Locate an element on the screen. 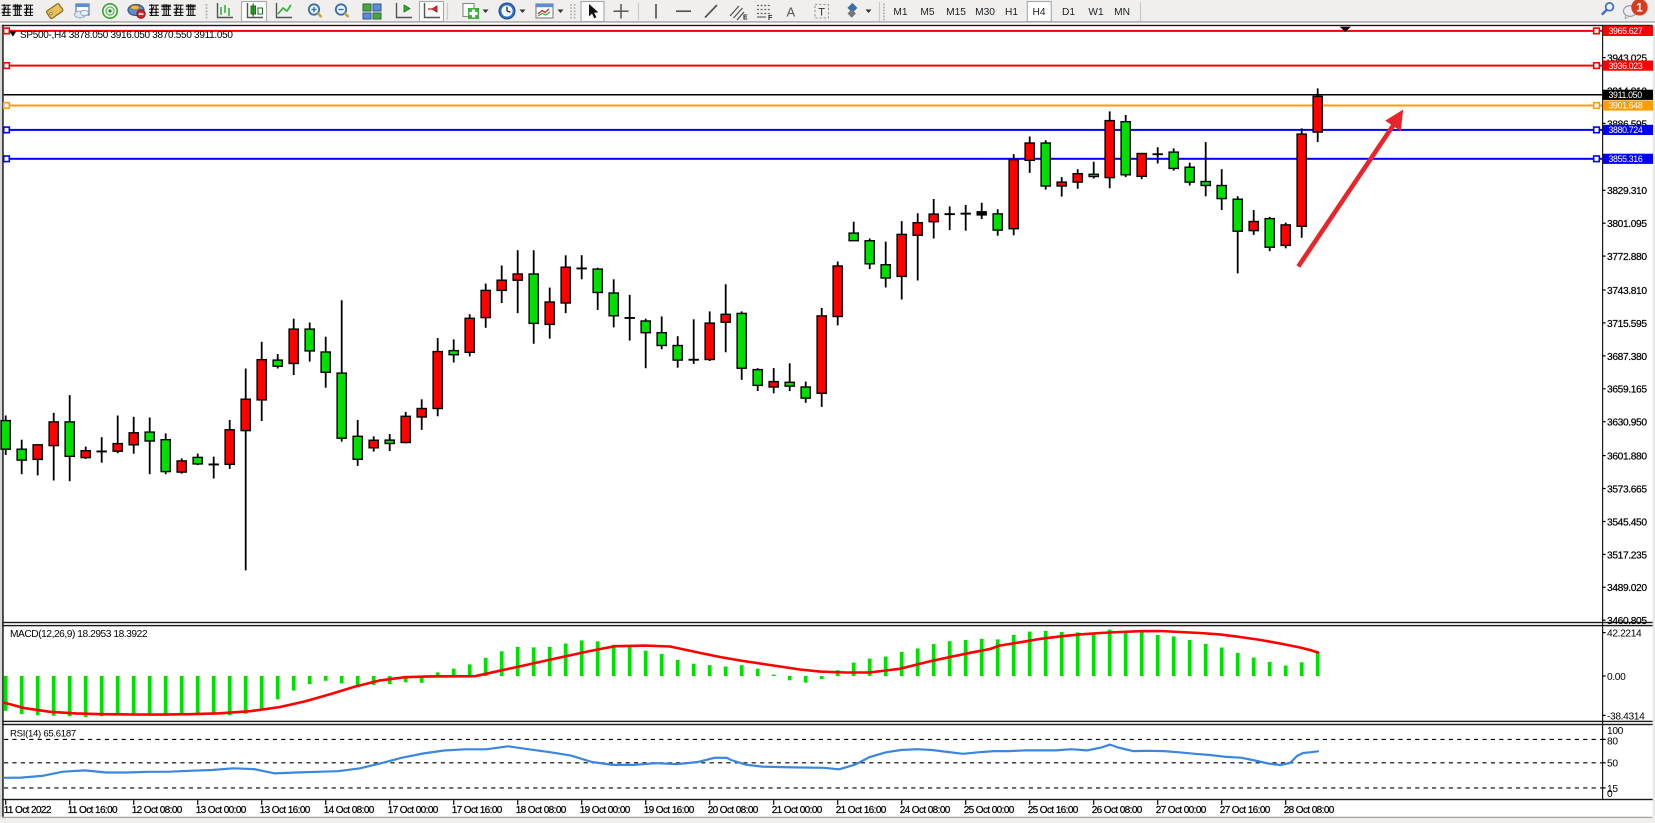  svg-text: 3743.810 is located at coordinates (1627, 291).